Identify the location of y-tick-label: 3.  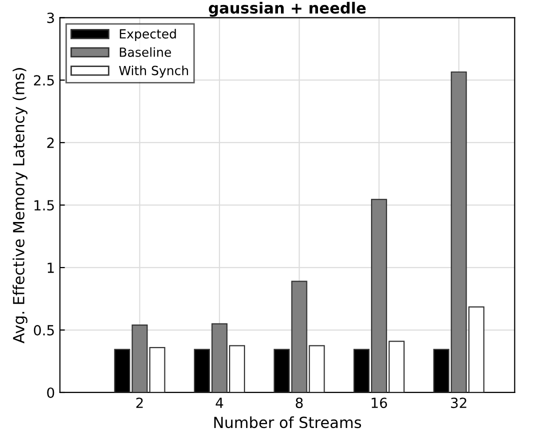
(50, 18).